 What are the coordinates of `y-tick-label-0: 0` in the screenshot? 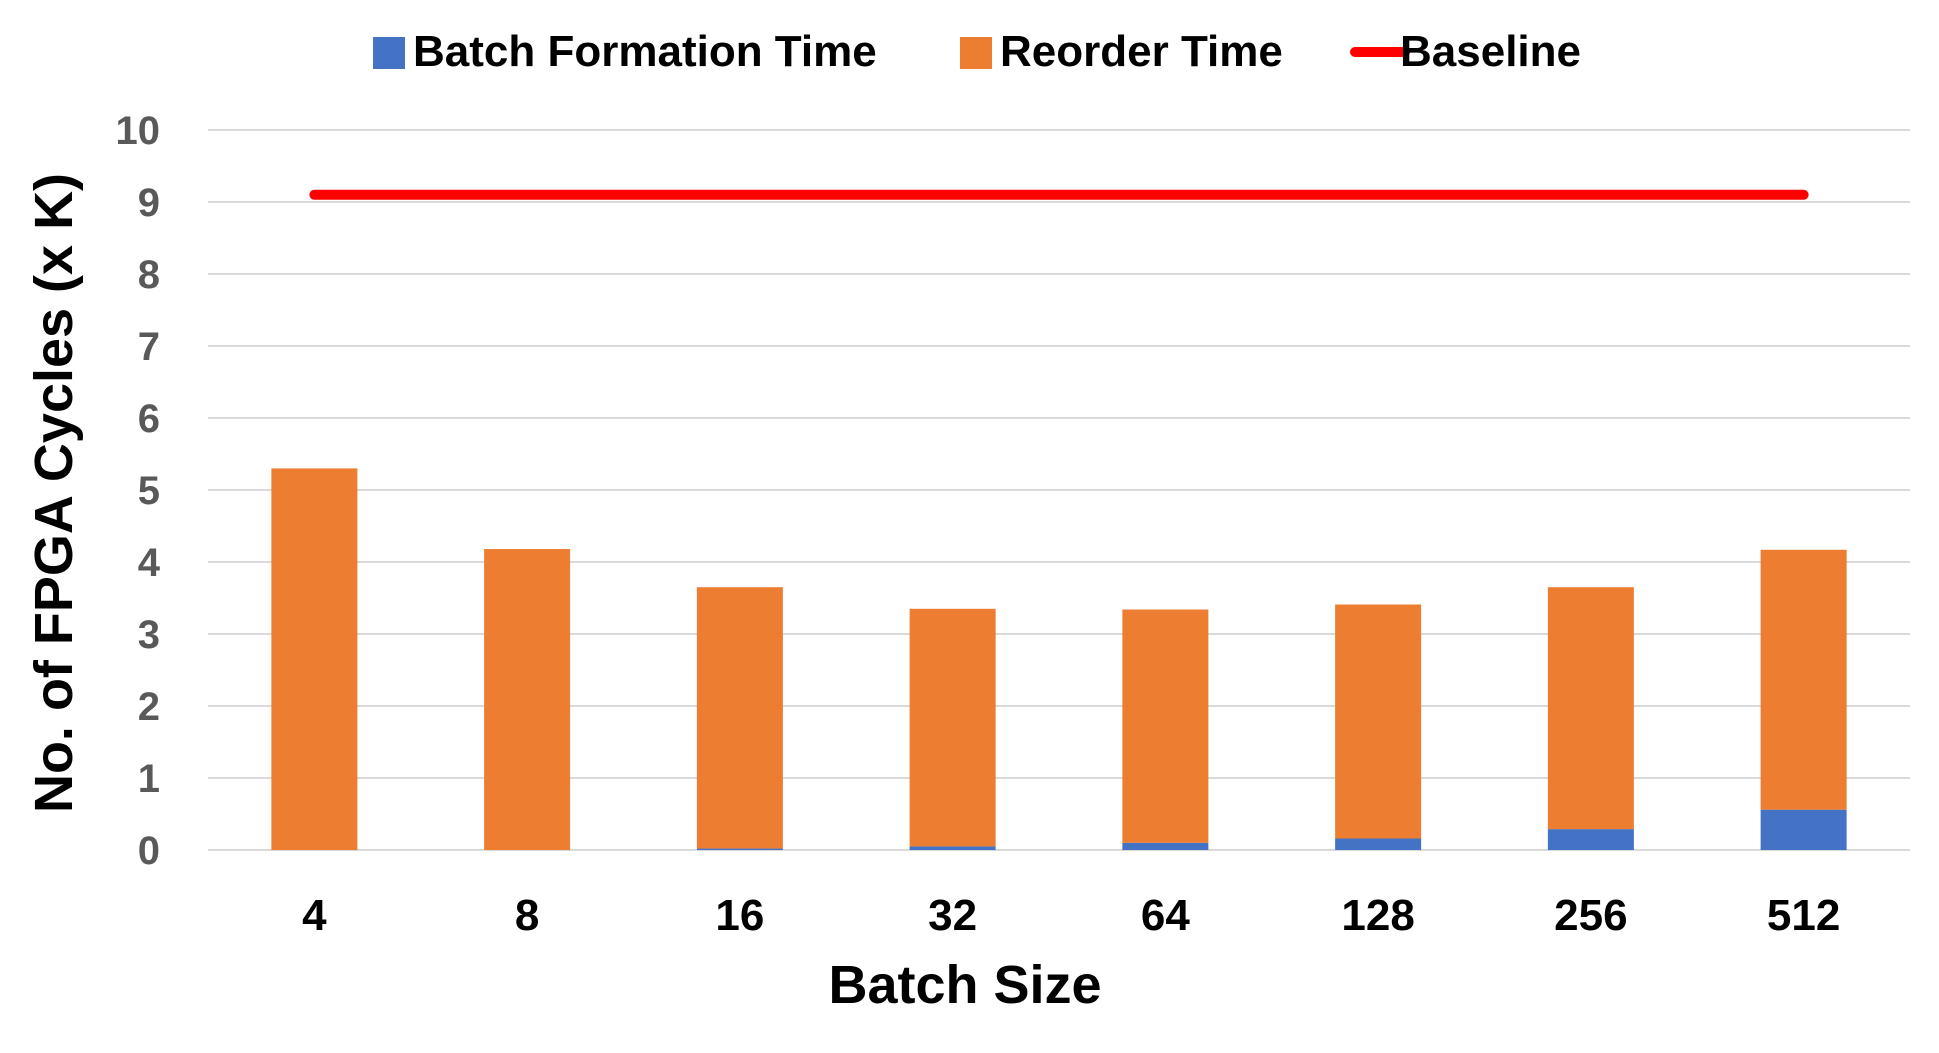 It's located at (149, 851).